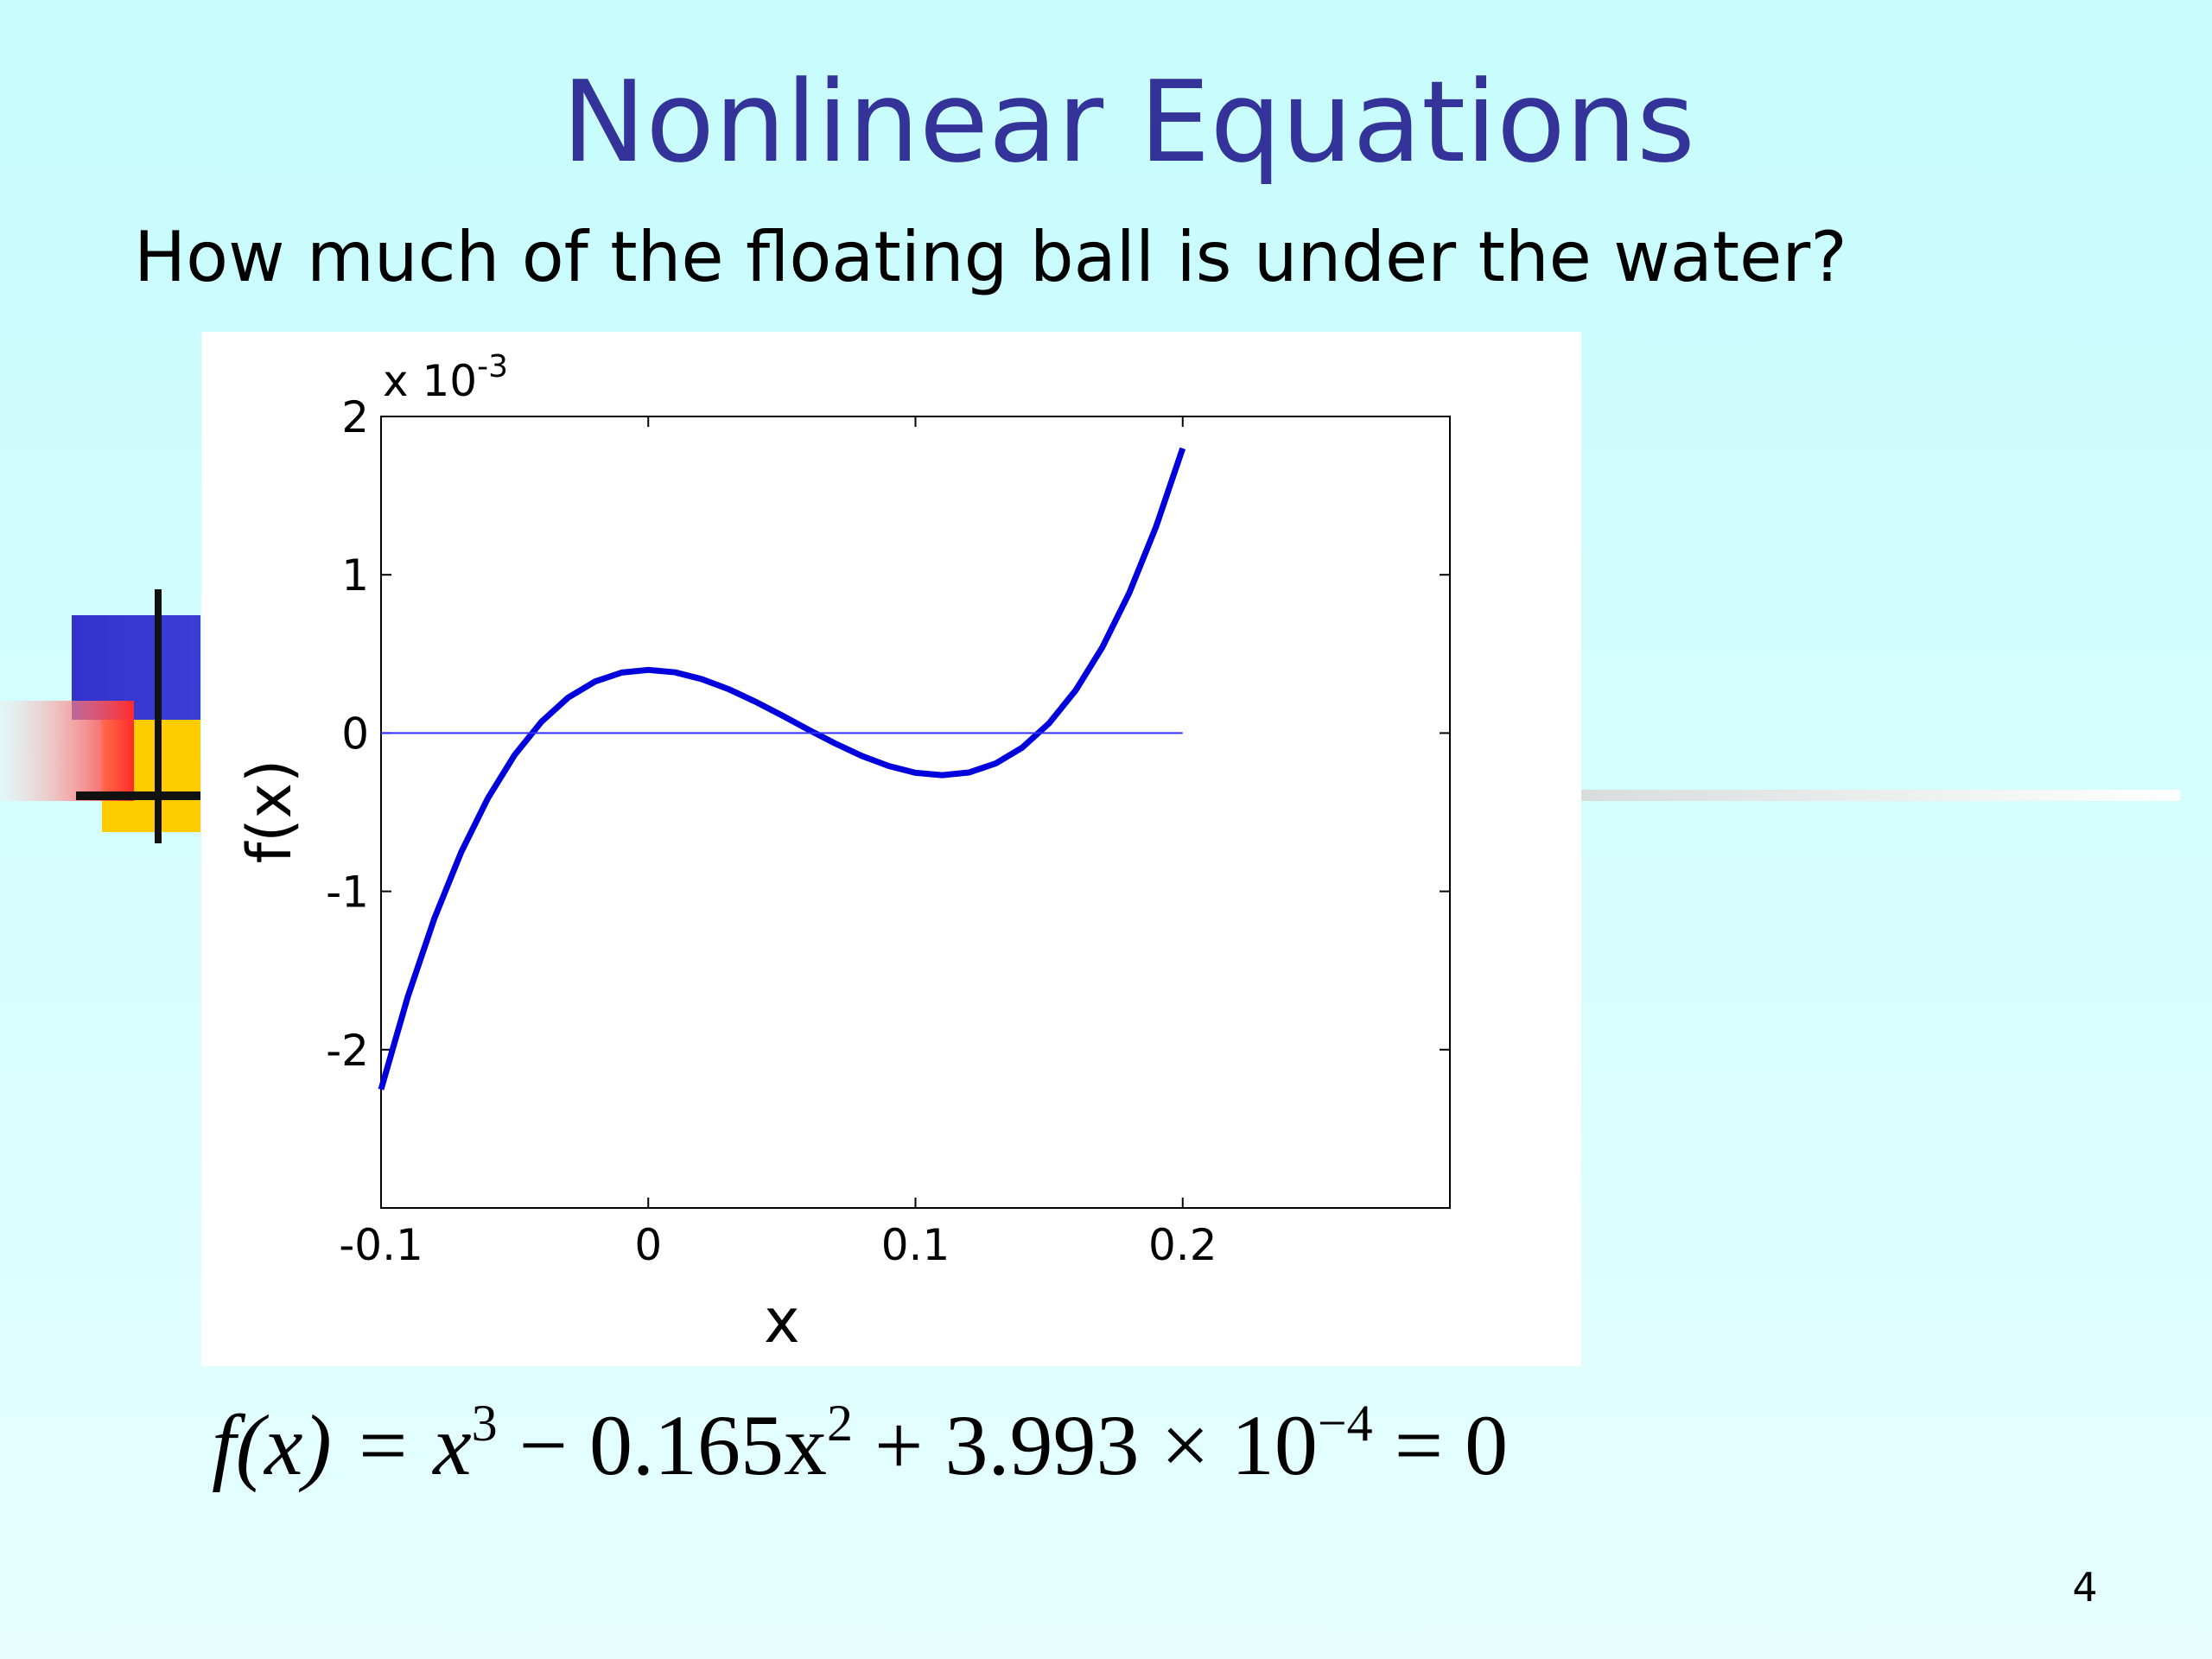 This screenshot has height=1659, width=2212. What do you see at coordinates (355, 417) in the screenshot?
I see `y-tick-label: 2` at bounding box center [355, 417].